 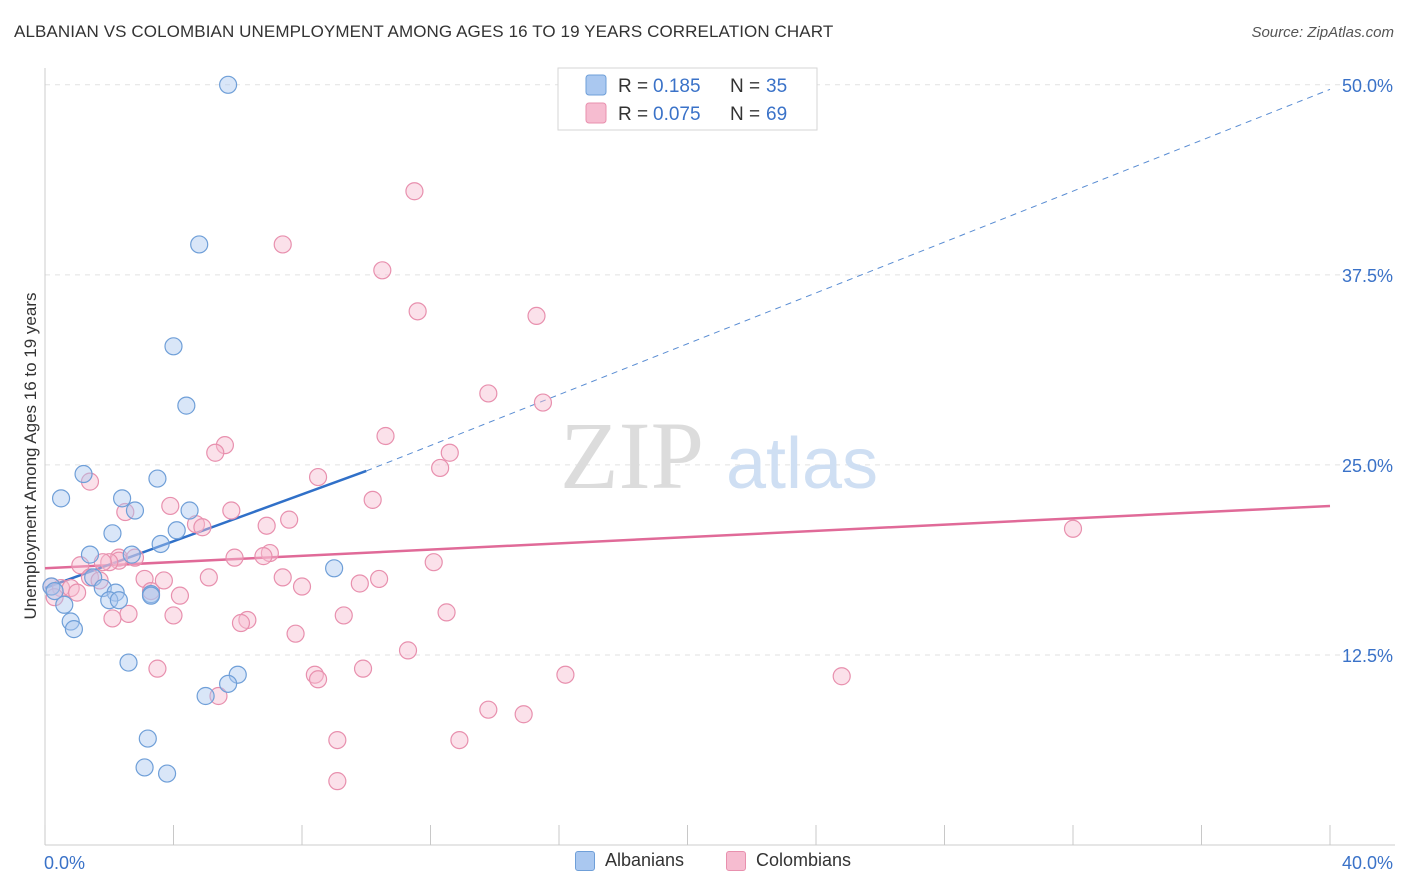 What do you see at coordinates (1367, 86) in the screenshot?
I see `y-tick-label: 50.0%` at bounding box center [1367, 86].